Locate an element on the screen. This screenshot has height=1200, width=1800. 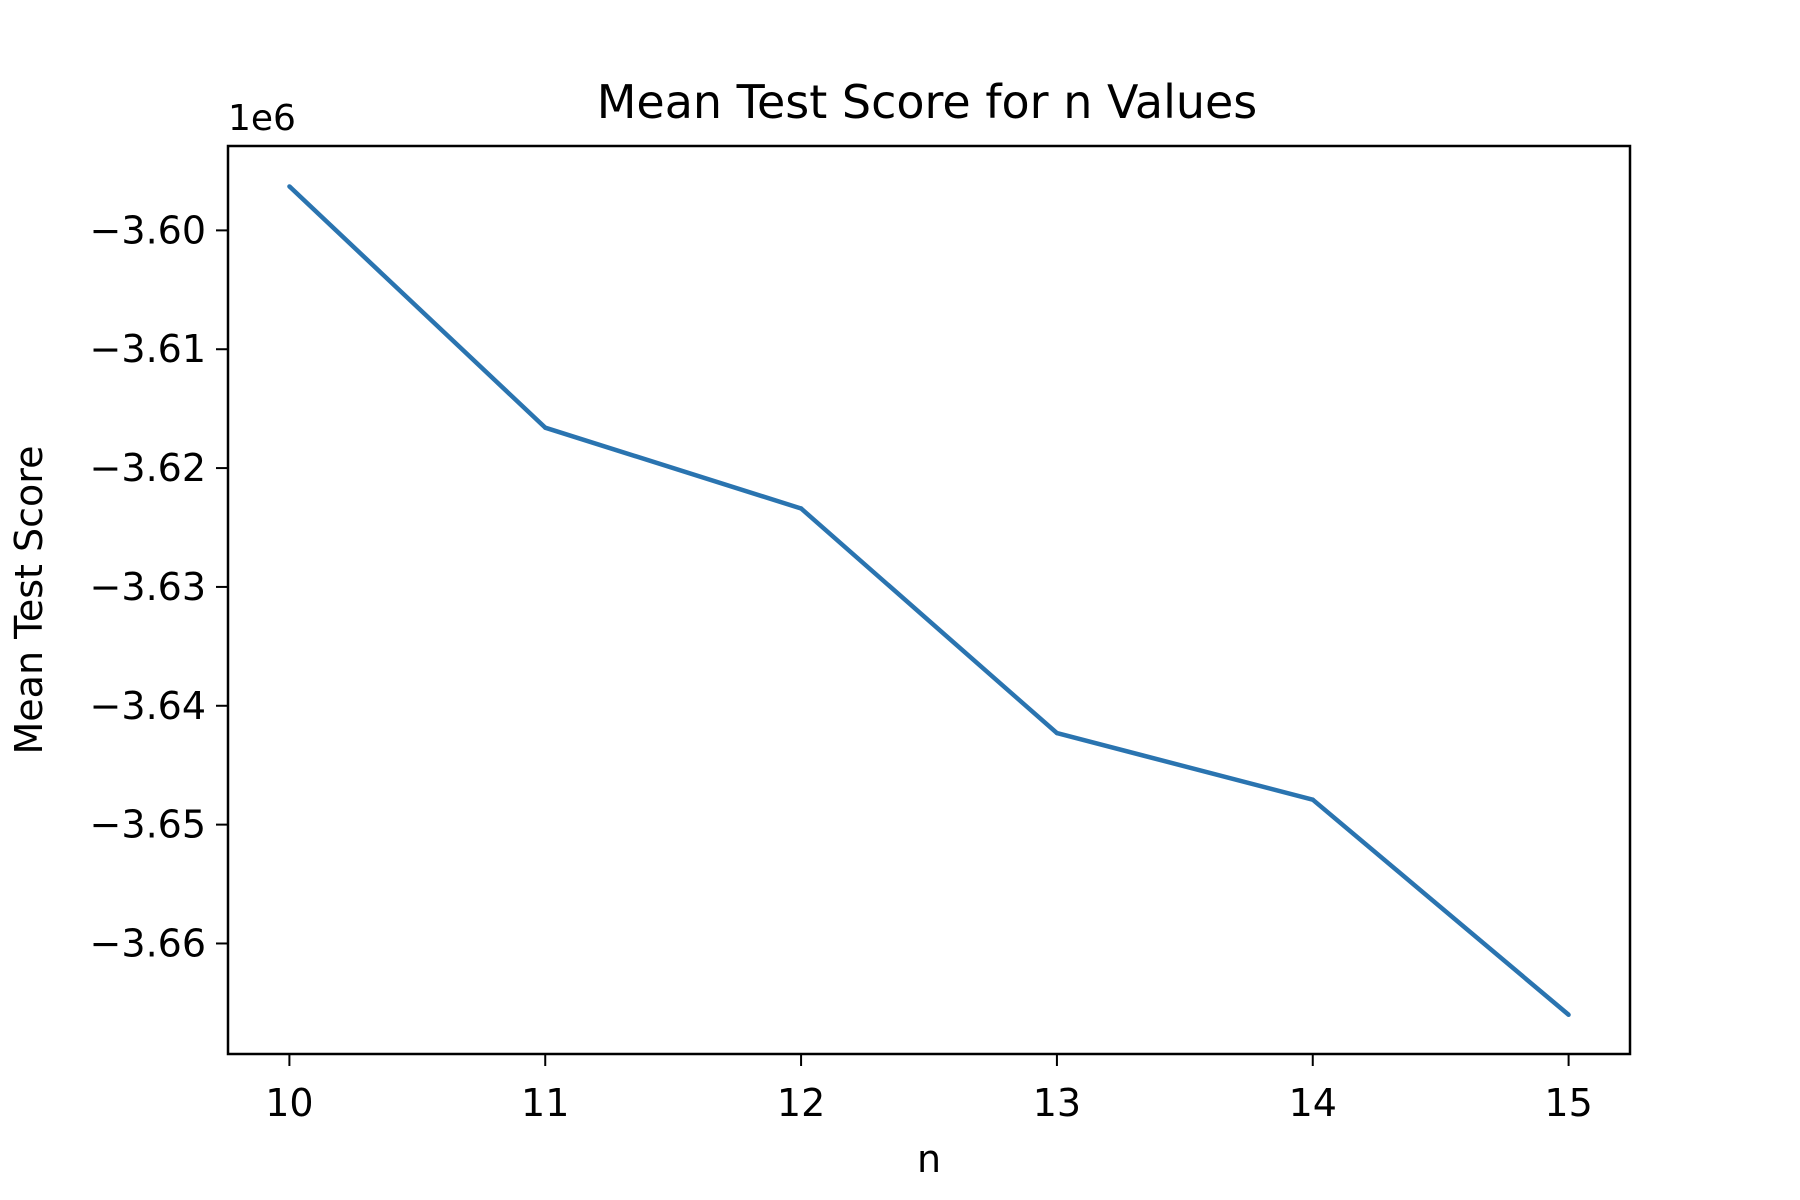
x-tick-label: 10 is located at coordinates (289, 1103).